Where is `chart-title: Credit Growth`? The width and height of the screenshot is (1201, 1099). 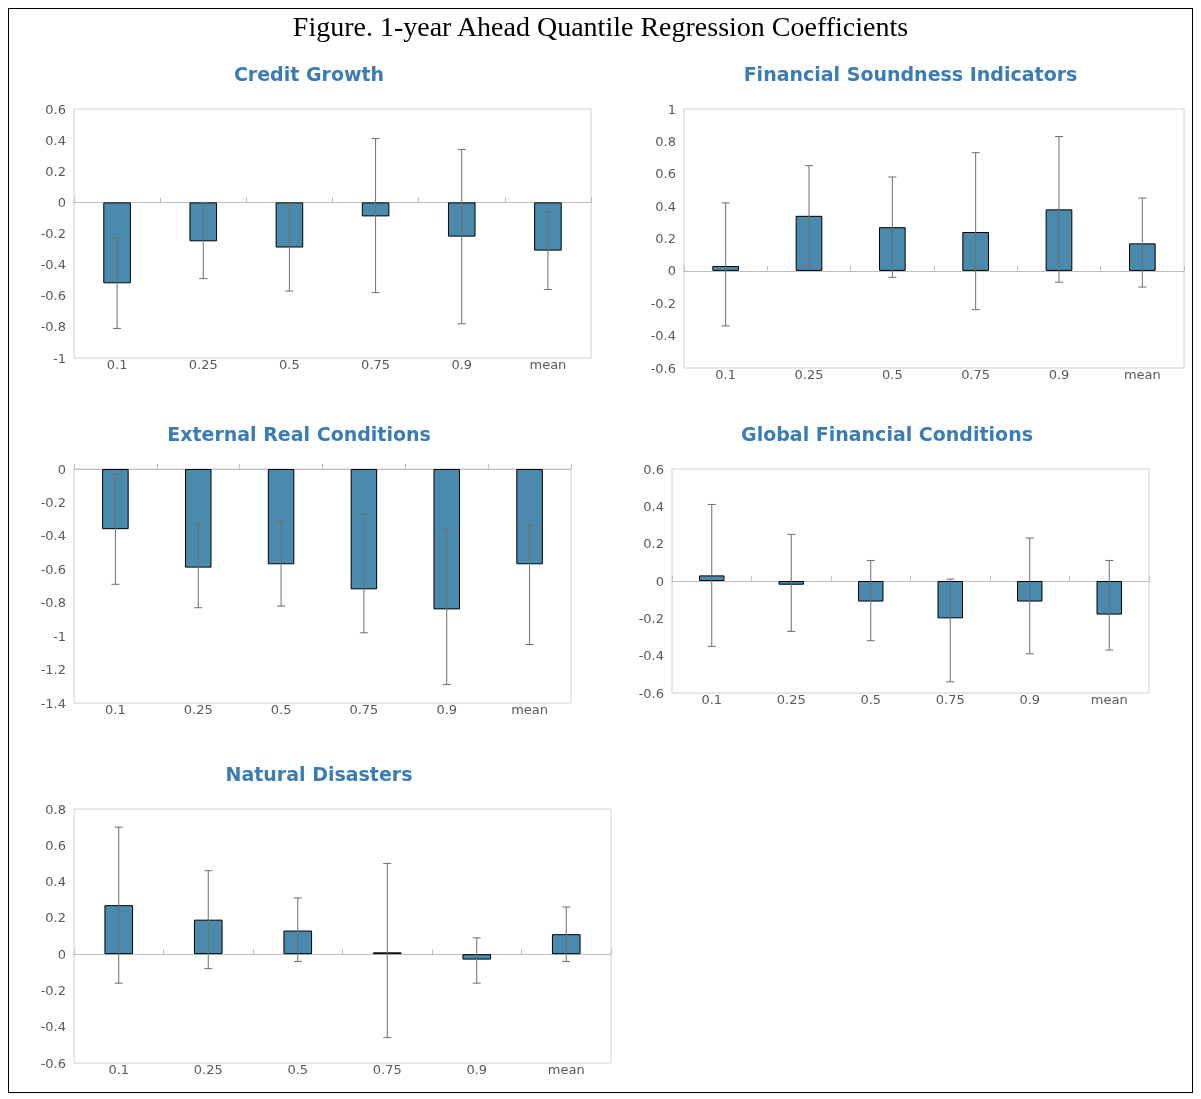 chart-title: Credit Growth is located at coordinates (309, 73).